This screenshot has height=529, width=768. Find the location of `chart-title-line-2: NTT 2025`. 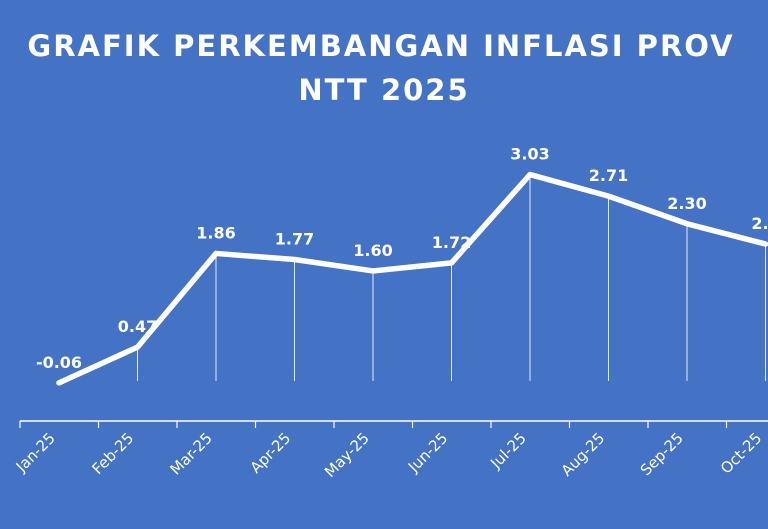

chart-title-line-2: NTT 2025 is located at coordinates (384, 90).